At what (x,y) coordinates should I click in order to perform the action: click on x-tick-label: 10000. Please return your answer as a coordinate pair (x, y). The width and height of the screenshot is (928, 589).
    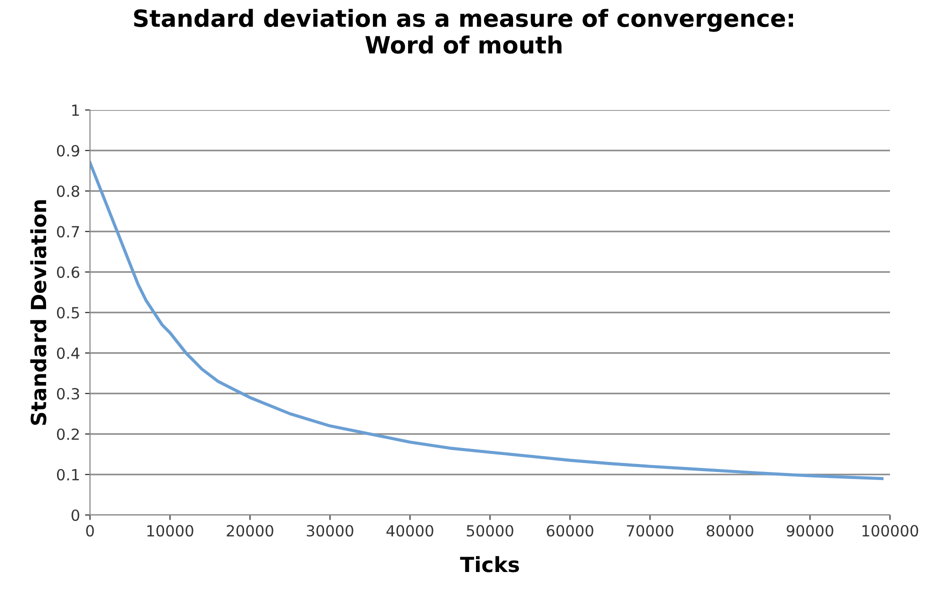
    Looking at the image, I should click on (170, 530).